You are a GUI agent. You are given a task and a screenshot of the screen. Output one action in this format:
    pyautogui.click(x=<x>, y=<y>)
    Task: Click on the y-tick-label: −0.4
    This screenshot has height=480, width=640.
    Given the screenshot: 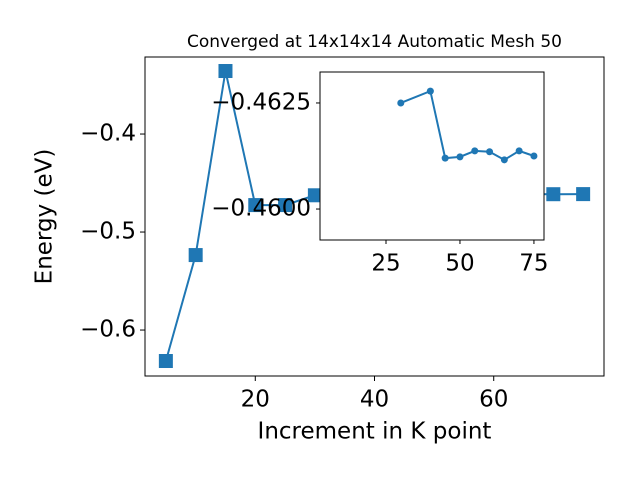 What is the action you would take?
    pyautogui.click(x=108, y=134)
    